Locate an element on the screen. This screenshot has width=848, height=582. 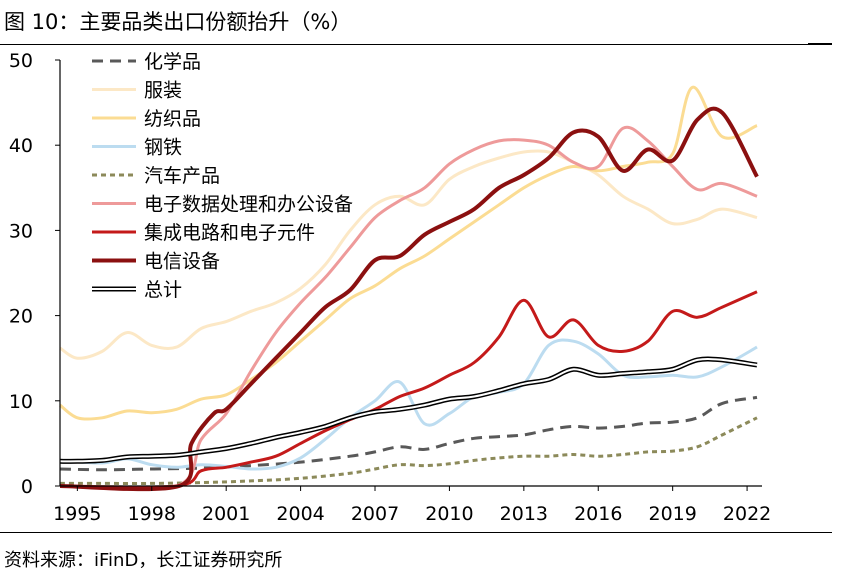
x-tick-label: 2019 is located at coordinates (672, 514).